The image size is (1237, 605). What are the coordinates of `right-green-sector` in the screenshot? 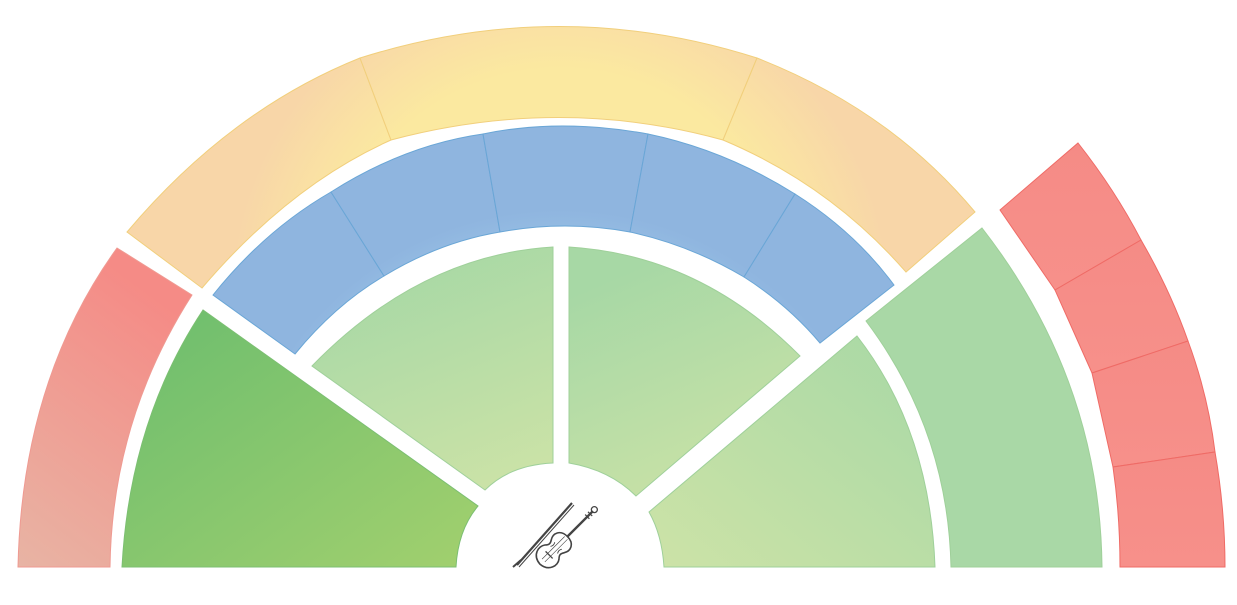 It's located at (792, 451).